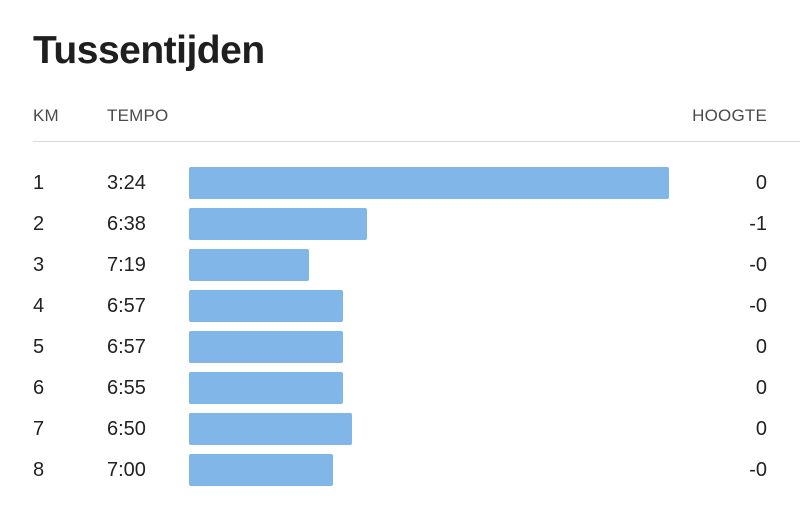  I want to click on column-header-km: KM, so click(46, 115).